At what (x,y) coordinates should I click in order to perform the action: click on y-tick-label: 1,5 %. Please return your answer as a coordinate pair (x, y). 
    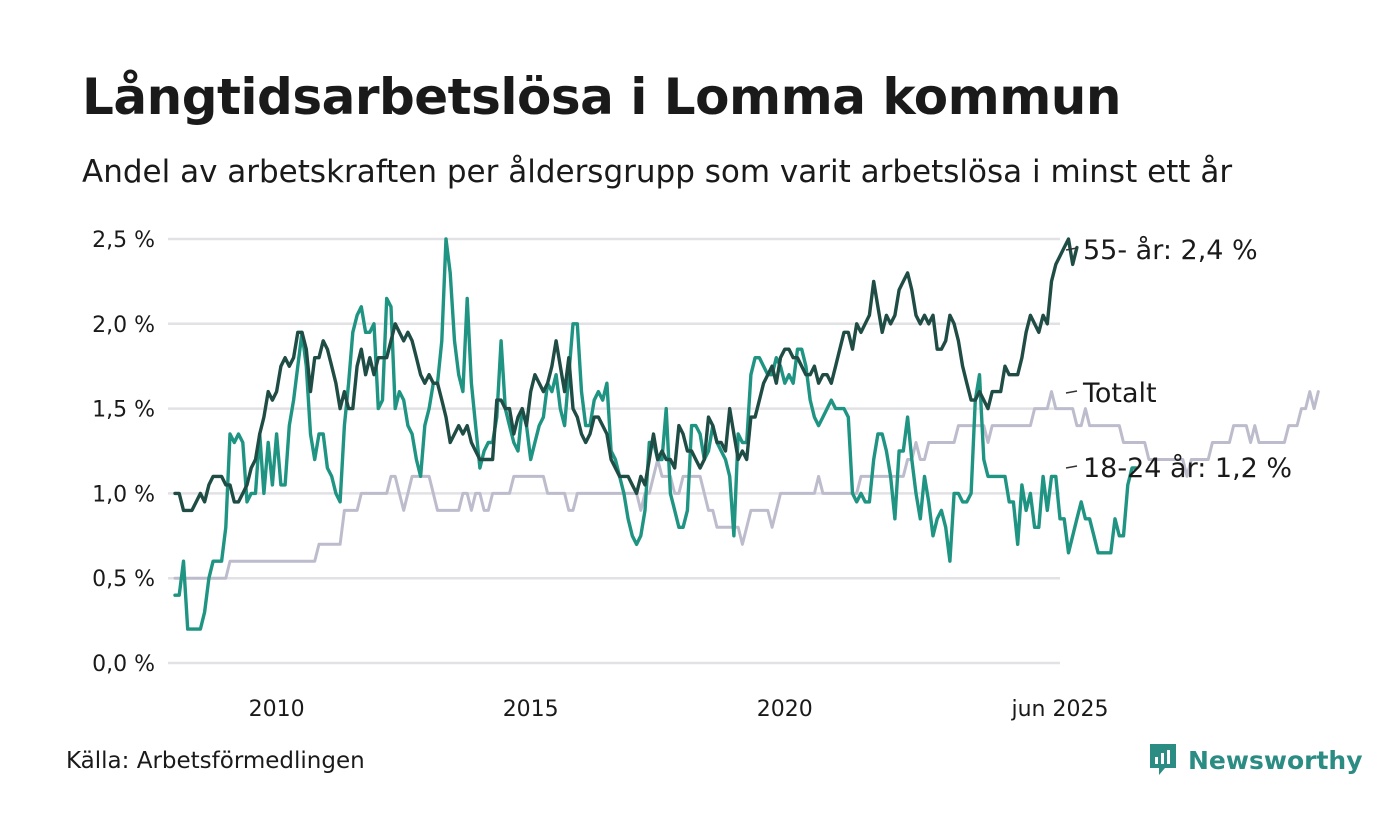
    Looking at the image, I should click on (123, 410).